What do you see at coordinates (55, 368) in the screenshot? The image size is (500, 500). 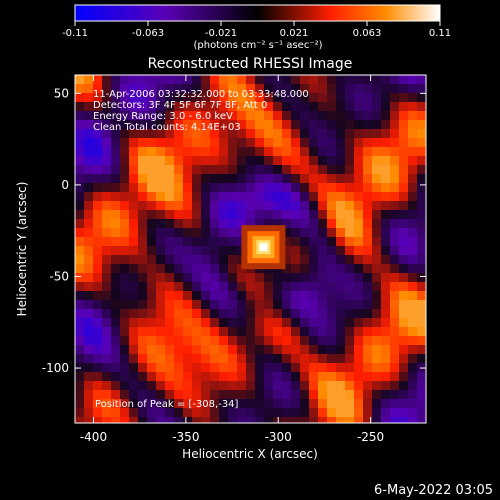 I see `y-tick-label: -100` at bounding box center [55, 368].